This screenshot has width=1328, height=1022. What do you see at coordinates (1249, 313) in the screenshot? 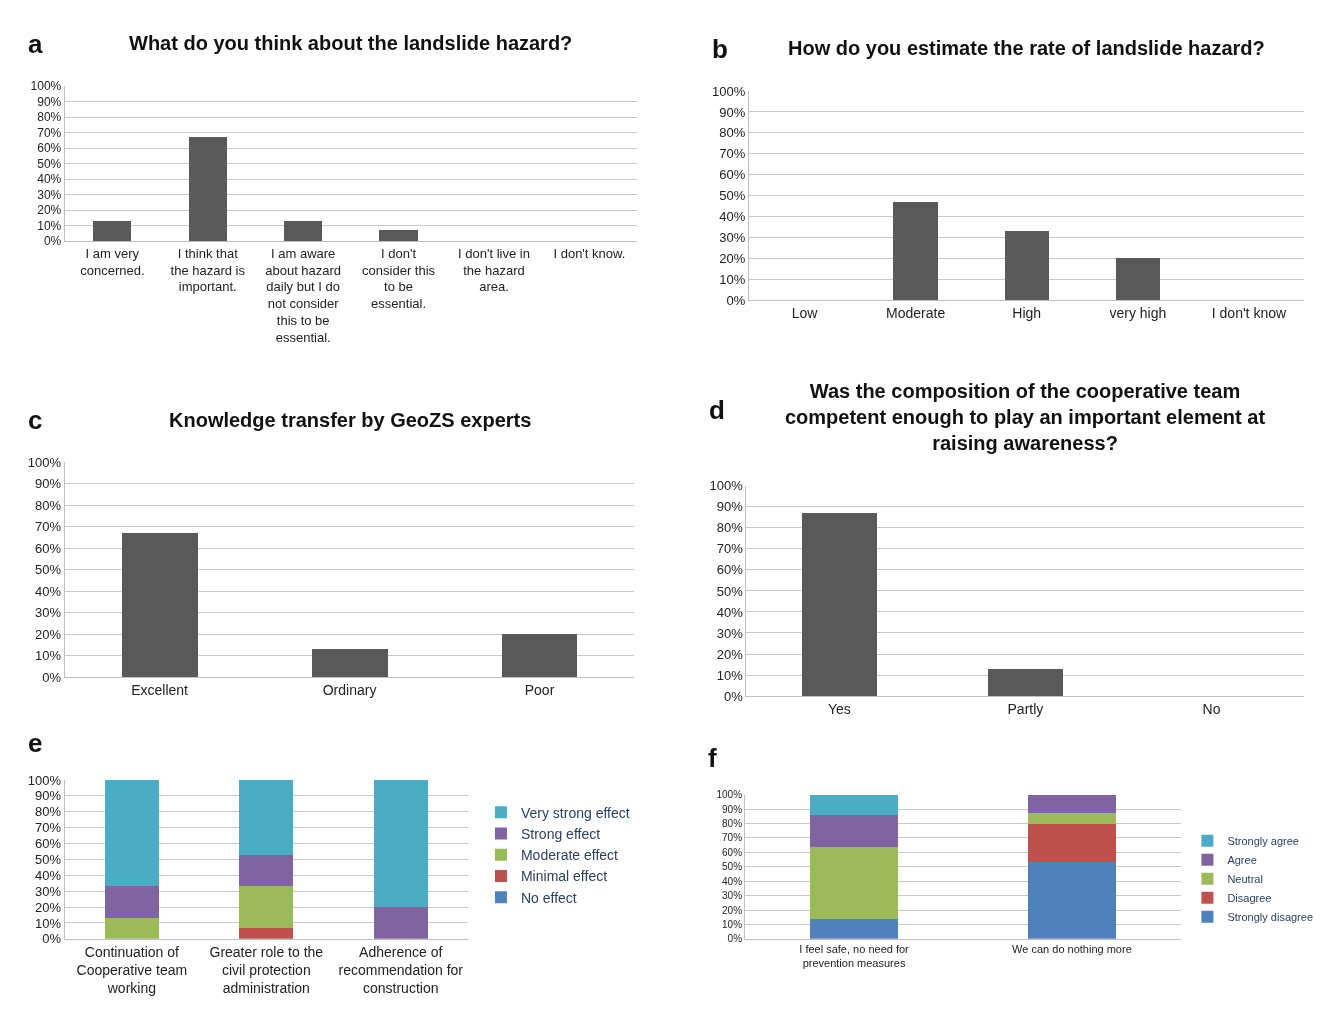
I see `x-tick-label: I don't know` at bounding box center [1249, 313].